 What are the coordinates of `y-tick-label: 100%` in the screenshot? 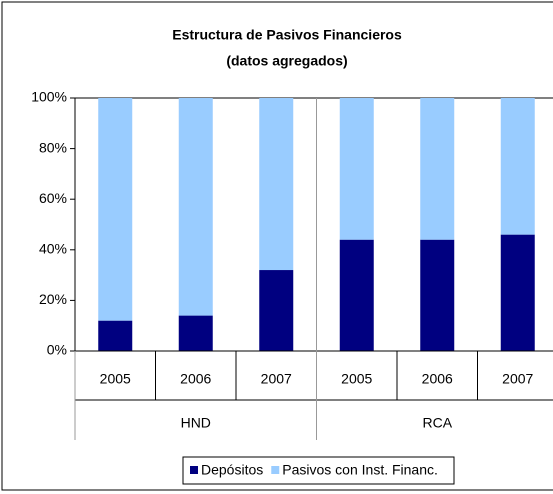 It's located at (49, 97).